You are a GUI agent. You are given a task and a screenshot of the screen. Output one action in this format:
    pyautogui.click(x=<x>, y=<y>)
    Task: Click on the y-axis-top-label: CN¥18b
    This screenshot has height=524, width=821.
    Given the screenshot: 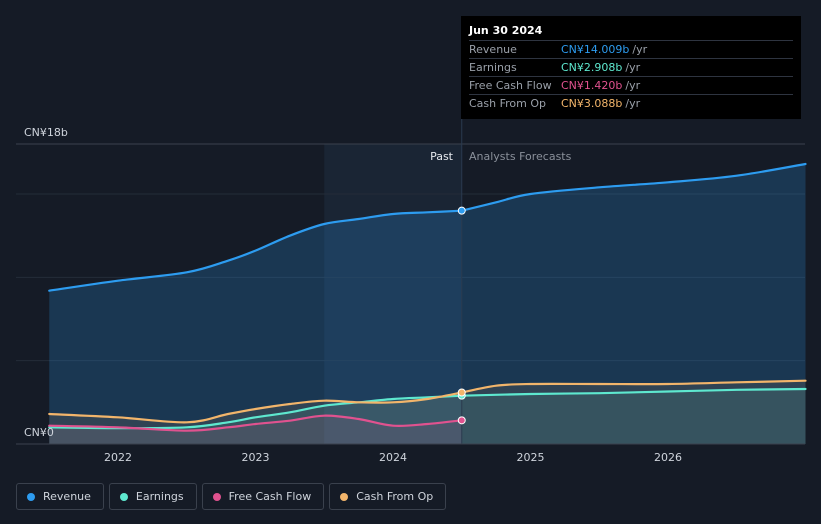 What is the action you would take?
    pyautogui.click(x=46, y=132)
    